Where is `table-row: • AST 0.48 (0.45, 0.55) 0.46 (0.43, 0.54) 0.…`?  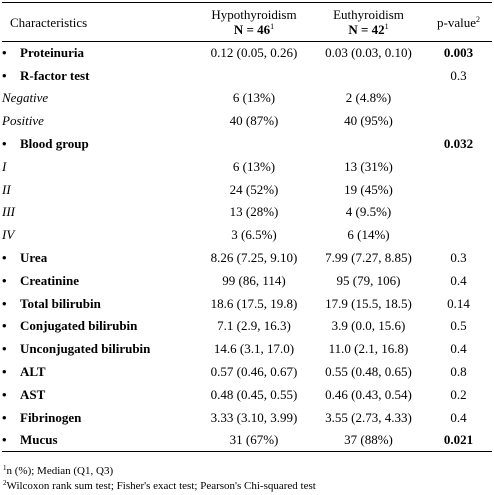 table-row: • AST 0.48 (0.45, 0.55) 0.46 (0.43, 0.54) 0.… is located at coordinates (247, 394).